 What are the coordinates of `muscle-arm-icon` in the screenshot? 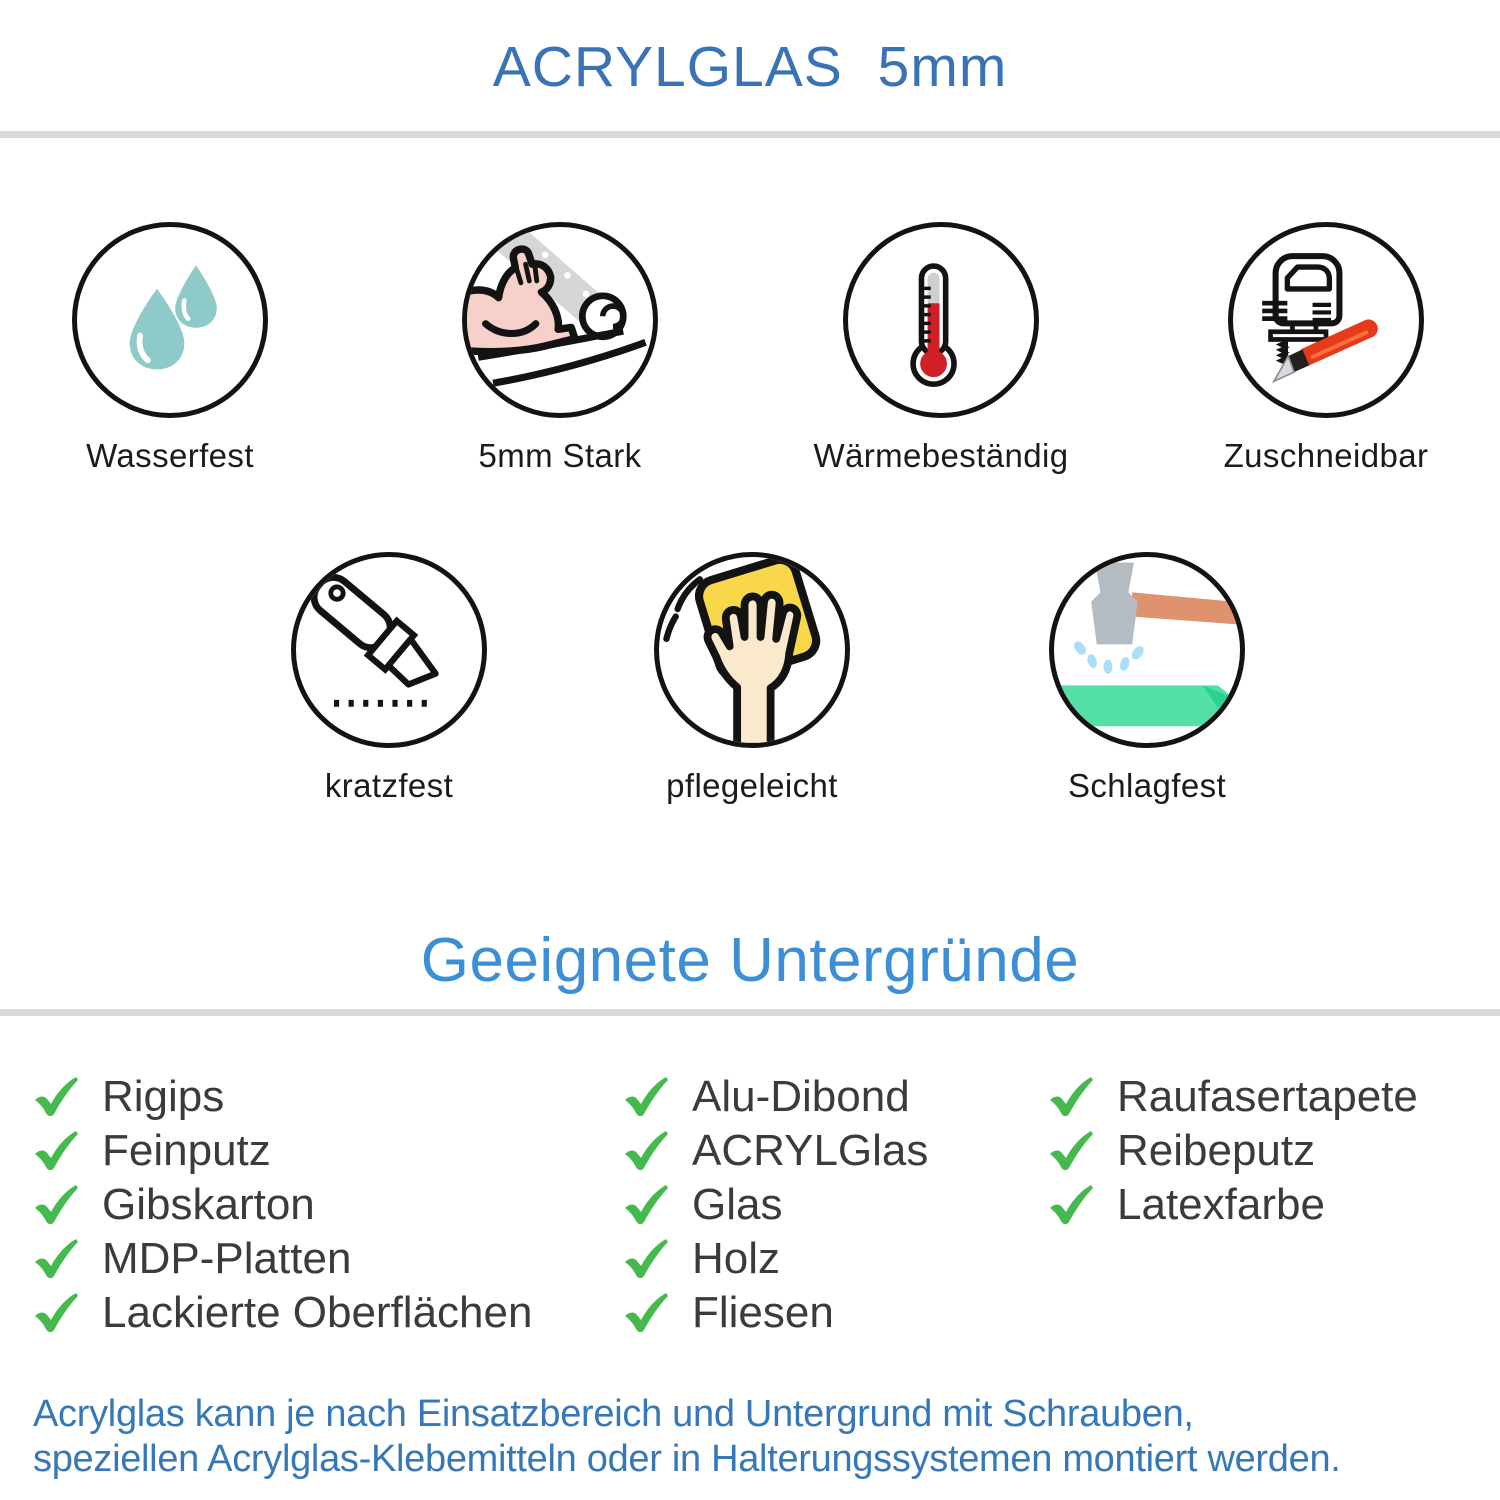 It's located at (557, 307).